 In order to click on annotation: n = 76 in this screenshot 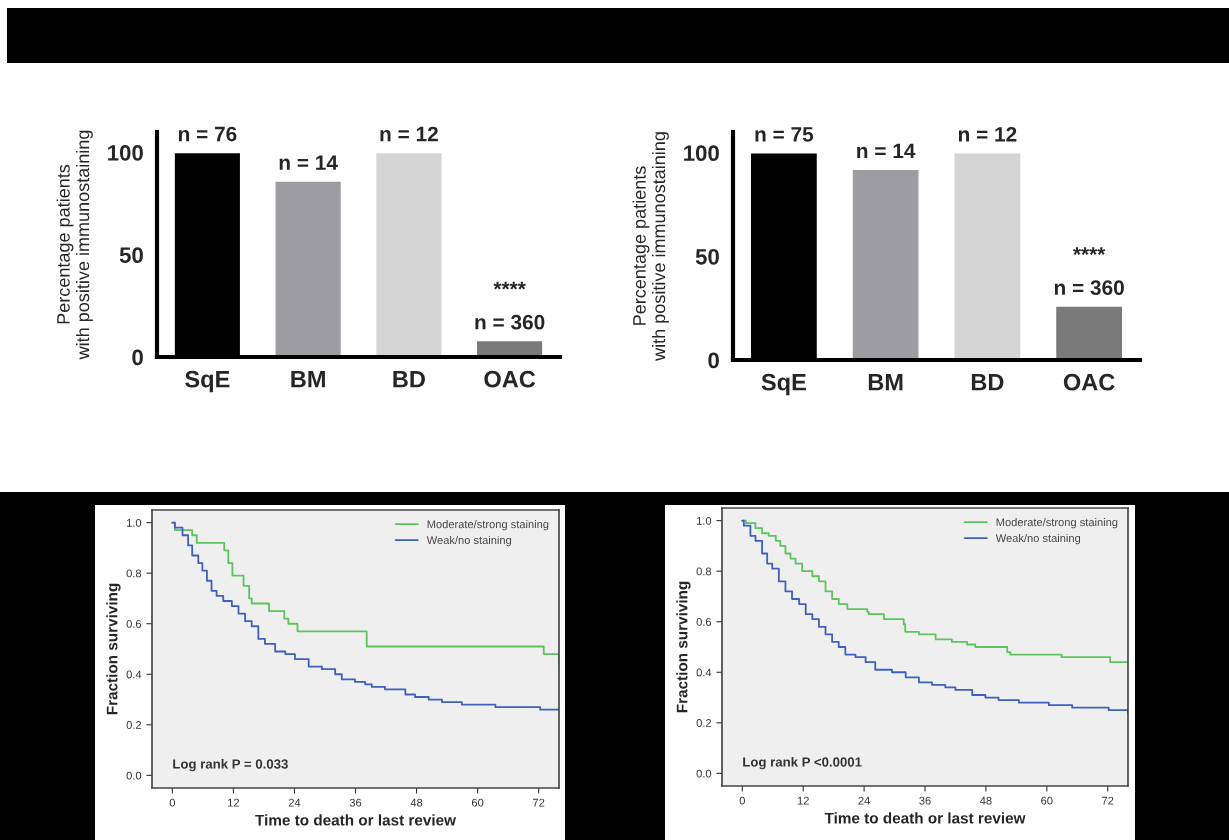, I will do `click(207, 134)`.